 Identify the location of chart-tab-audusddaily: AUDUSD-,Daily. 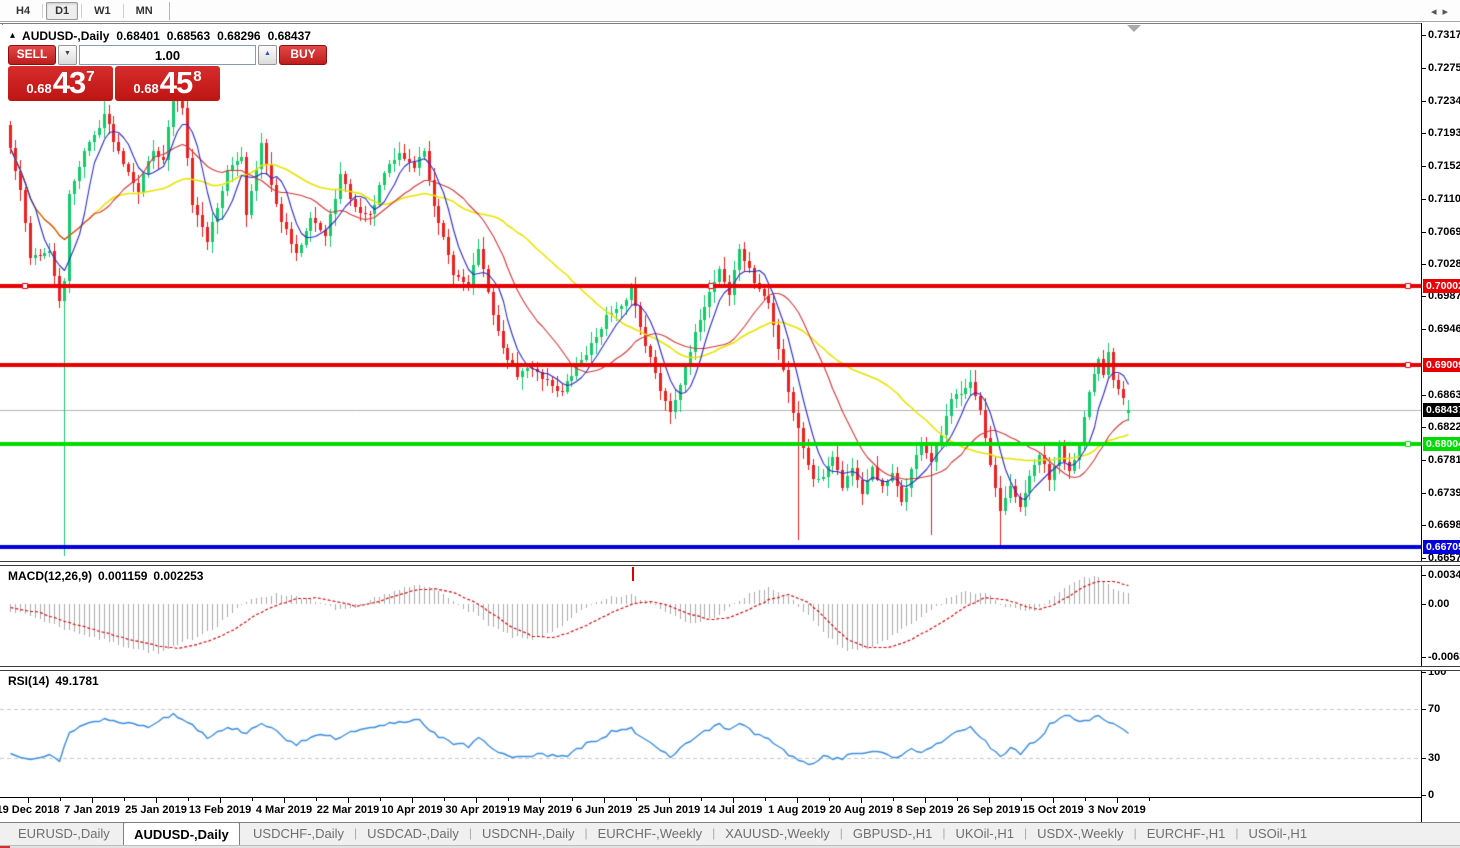
(181, 833).